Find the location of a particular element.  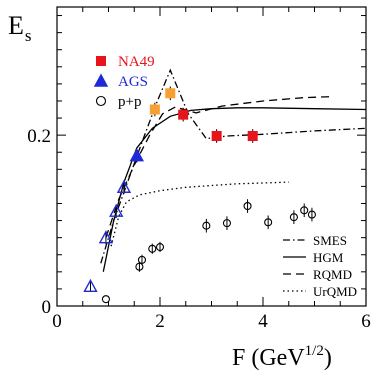

legend-label: SMES is located at coordinates (330, 240).